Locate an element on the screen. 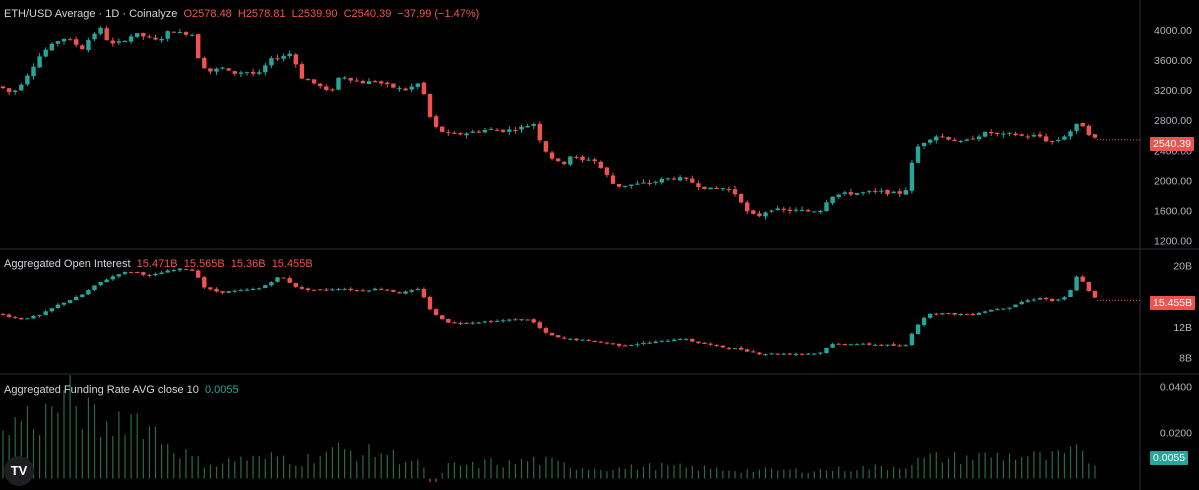 The width and height of the screenshot is (1199, 490). symbol-title: ETH/USD Average · 1D · Coinalyze is located at coordinates (91, 14).